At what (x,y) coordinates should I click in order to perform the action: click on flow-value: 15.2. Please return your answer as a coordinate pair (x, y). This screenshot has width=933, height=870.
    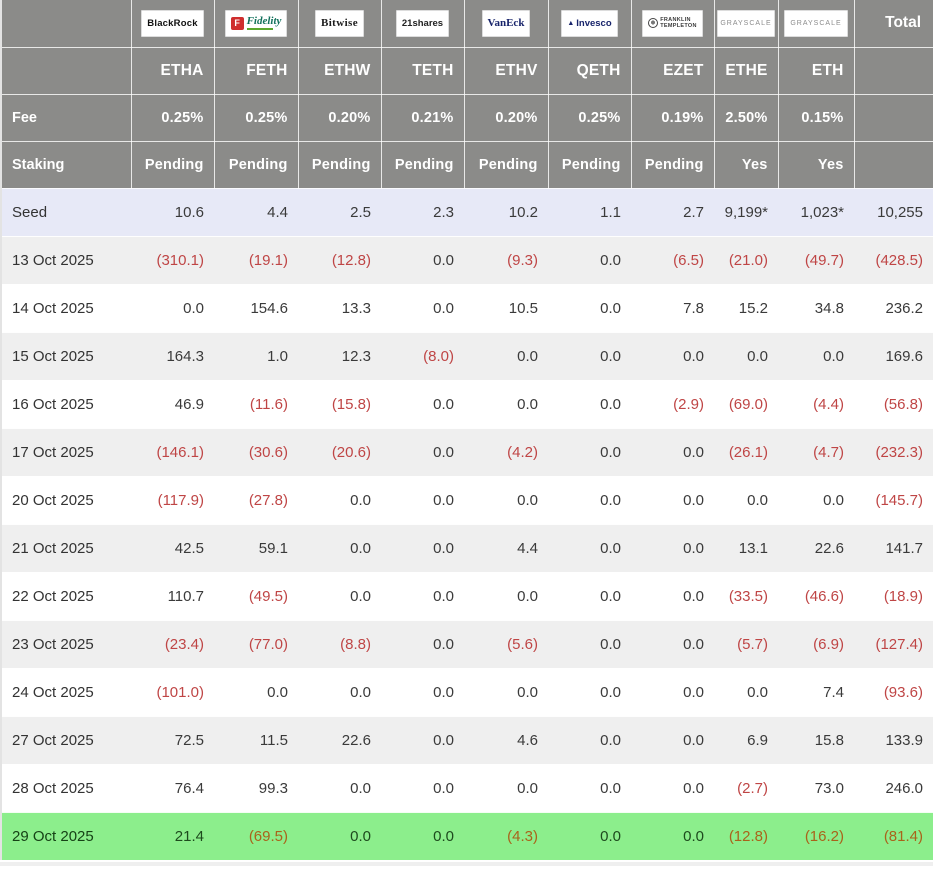
    Looking at the image, I should click on (746, 307).